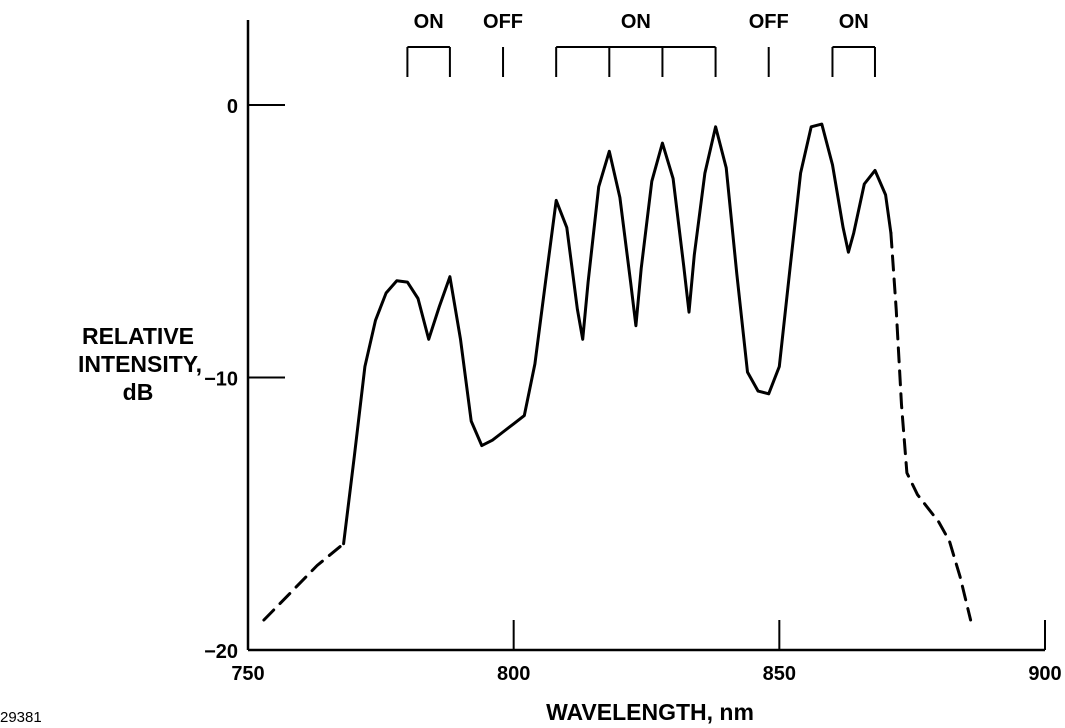  I want to click on y-axis-title-line-2: INTENSITY,, so click(140, 364).